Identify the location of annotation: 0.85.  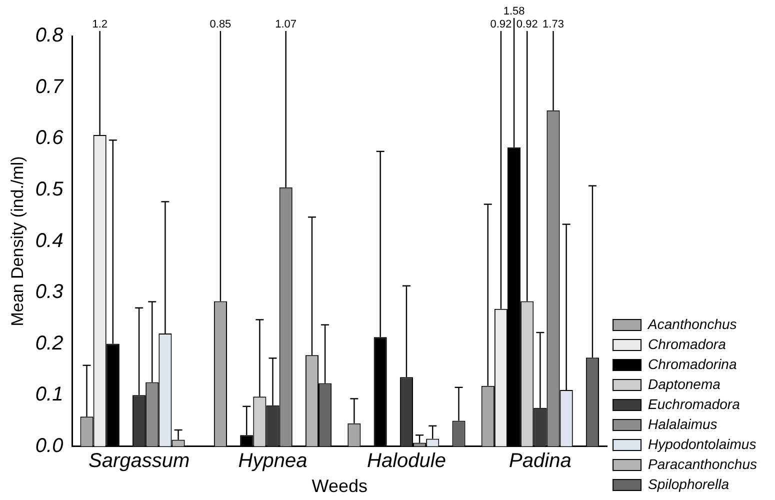
(221, 24).